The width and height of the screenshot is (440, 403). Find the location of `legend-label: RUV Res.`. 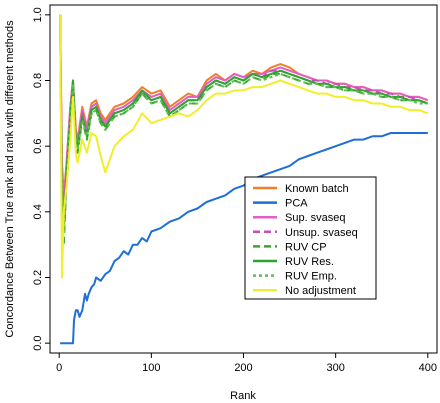

legend-label: RUV Res. is located at coordinates (309, 262).